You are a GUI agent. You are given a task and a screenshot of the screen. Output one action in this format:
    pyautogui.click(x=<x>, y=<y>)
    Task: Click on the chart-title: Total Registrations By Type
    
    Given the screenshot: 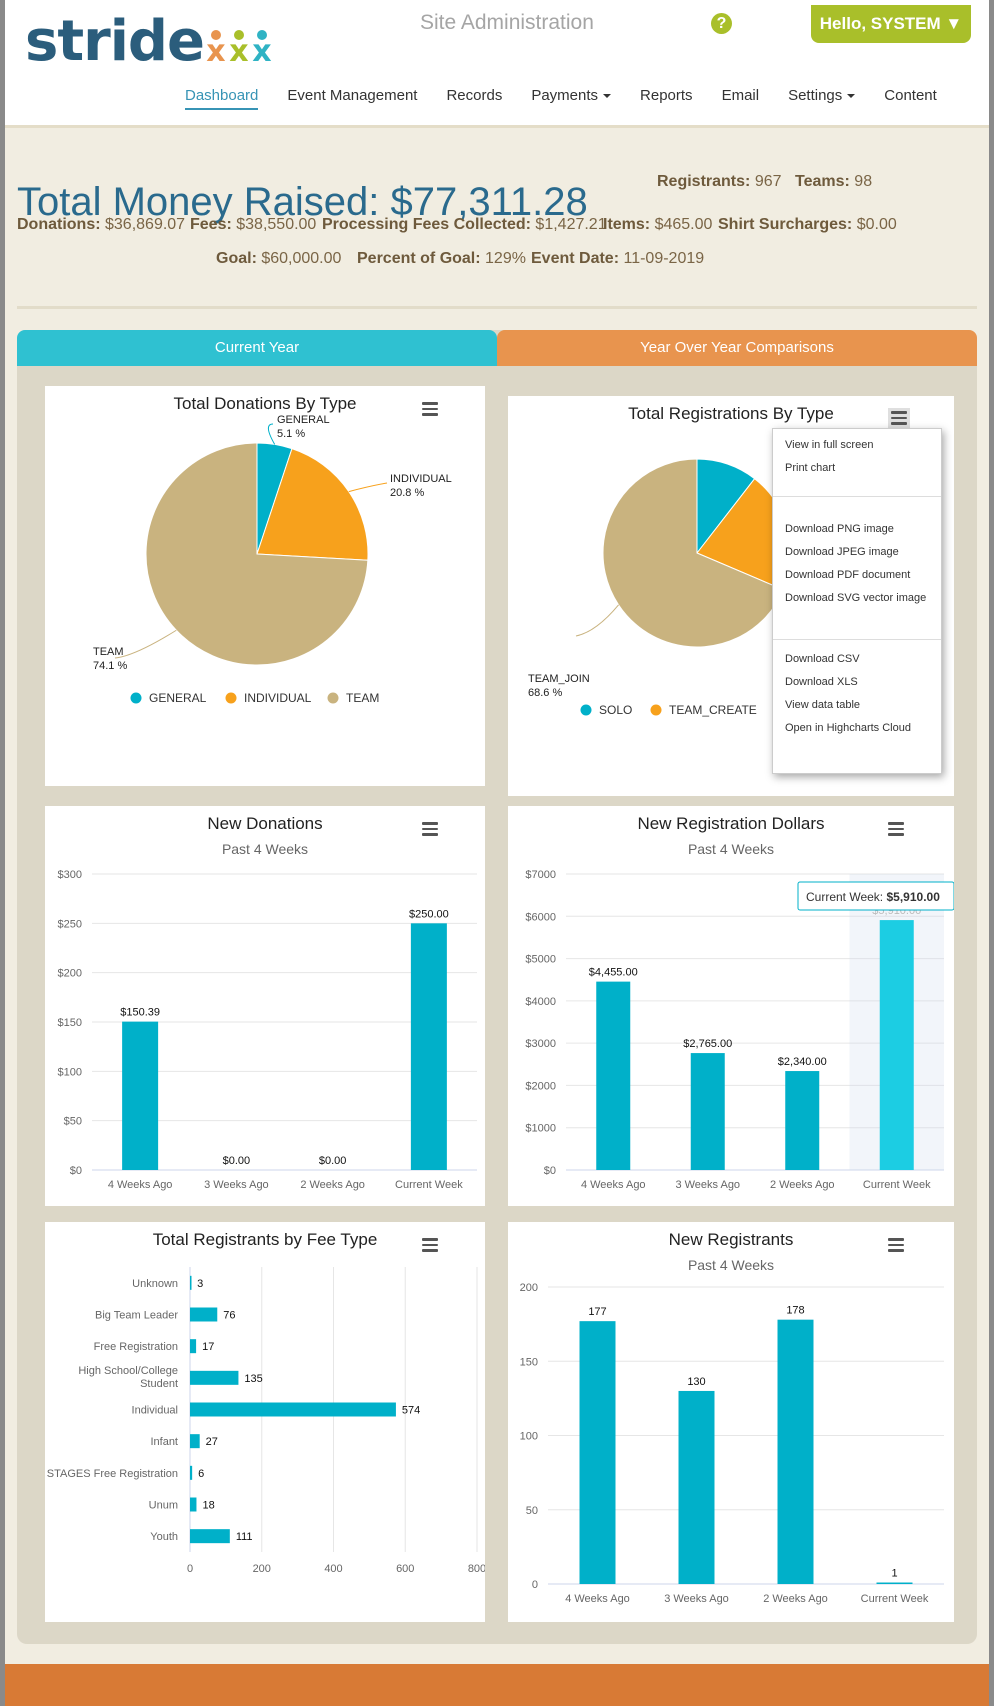 What is the action you would take?
    pyautogui.click(x=731, y=413)
    